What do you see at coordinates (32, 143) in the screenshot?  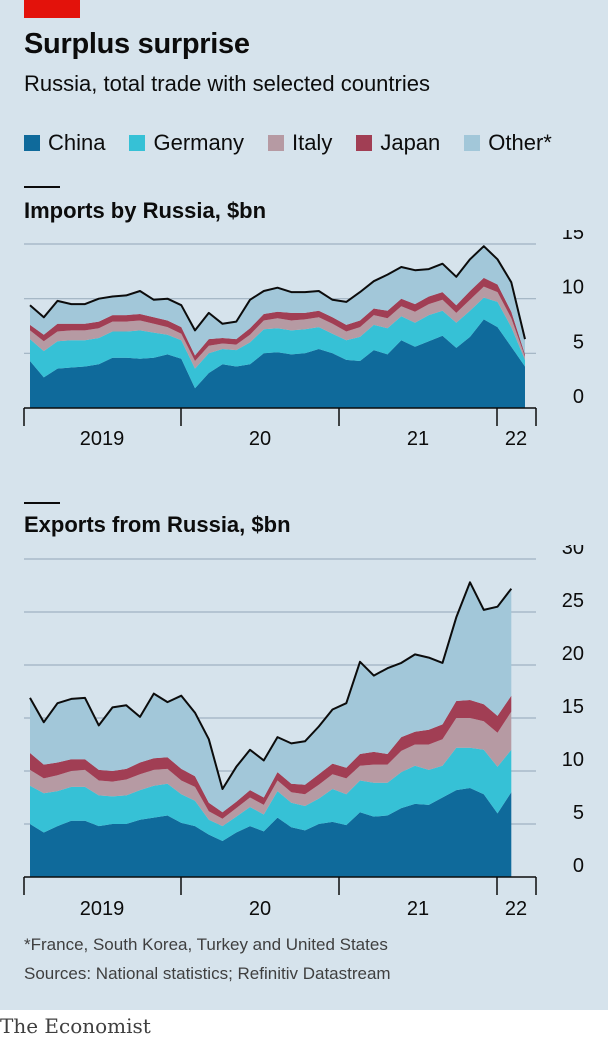 I see `legend-swatch-china` at bounding box center [32, 143].